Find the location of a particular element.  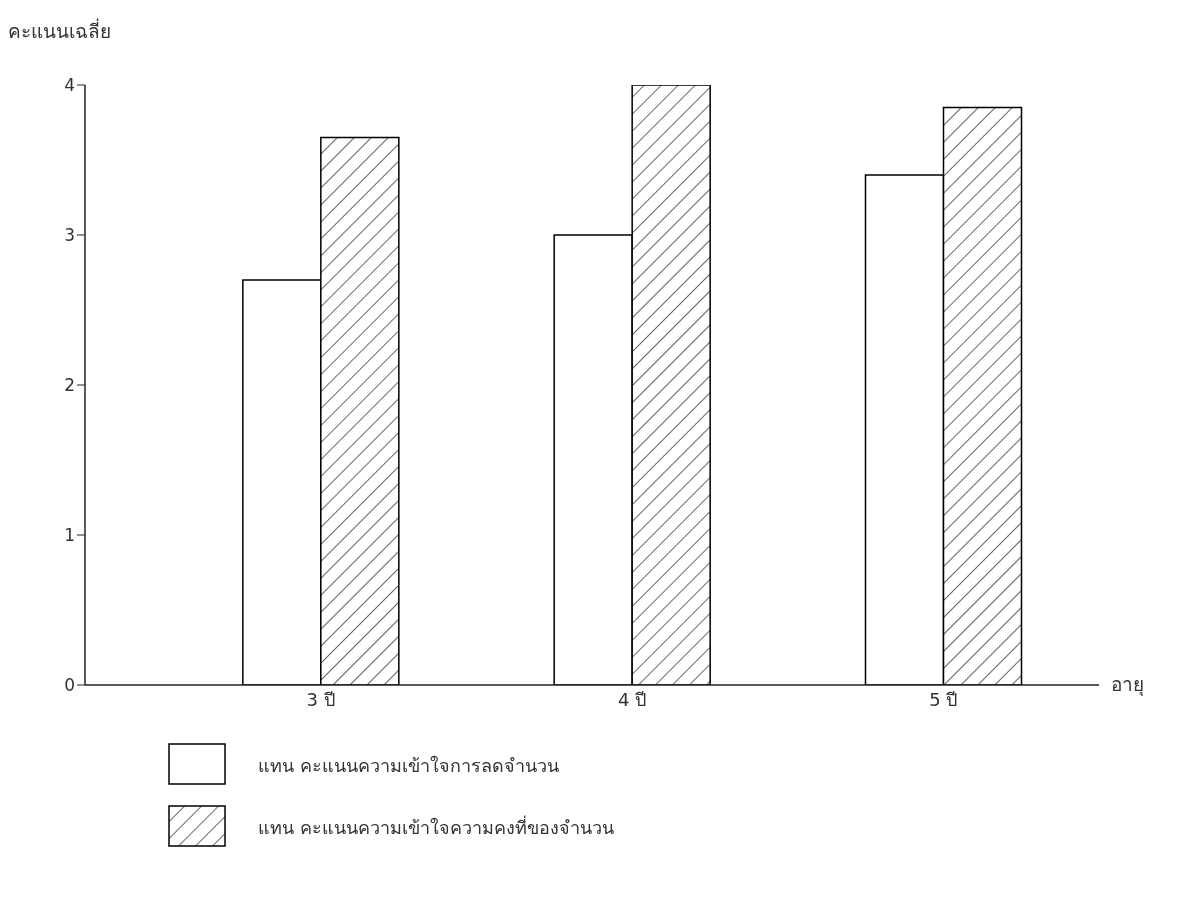

x-tick-label: 5 ปี is located at coordinates (943, 699).